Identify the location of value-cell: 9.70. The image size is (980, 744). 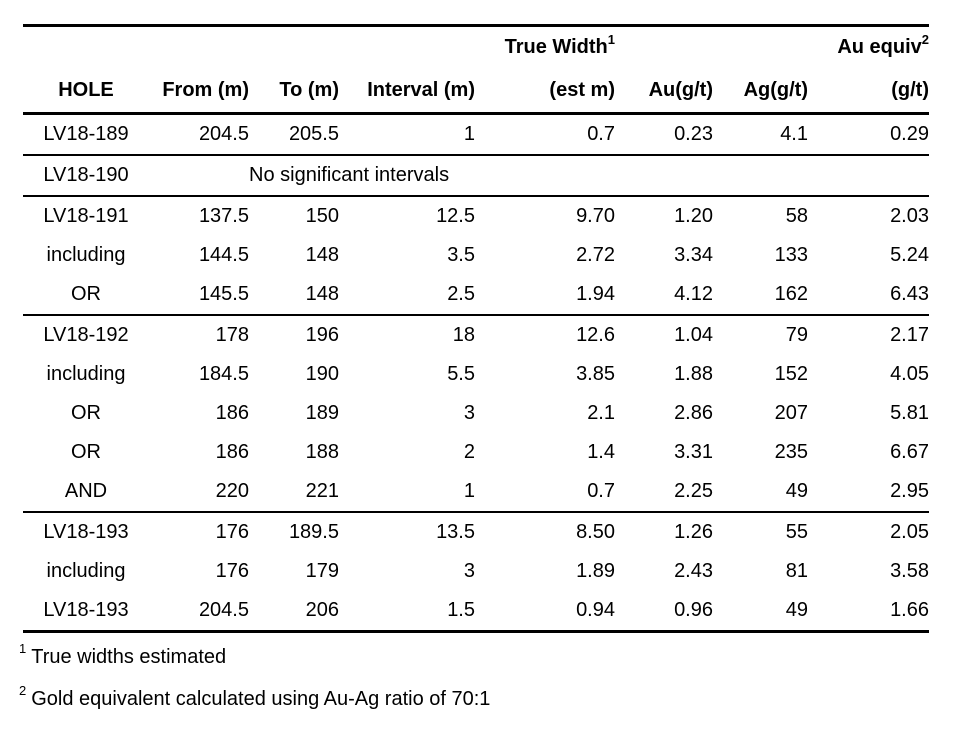
(595, 216).